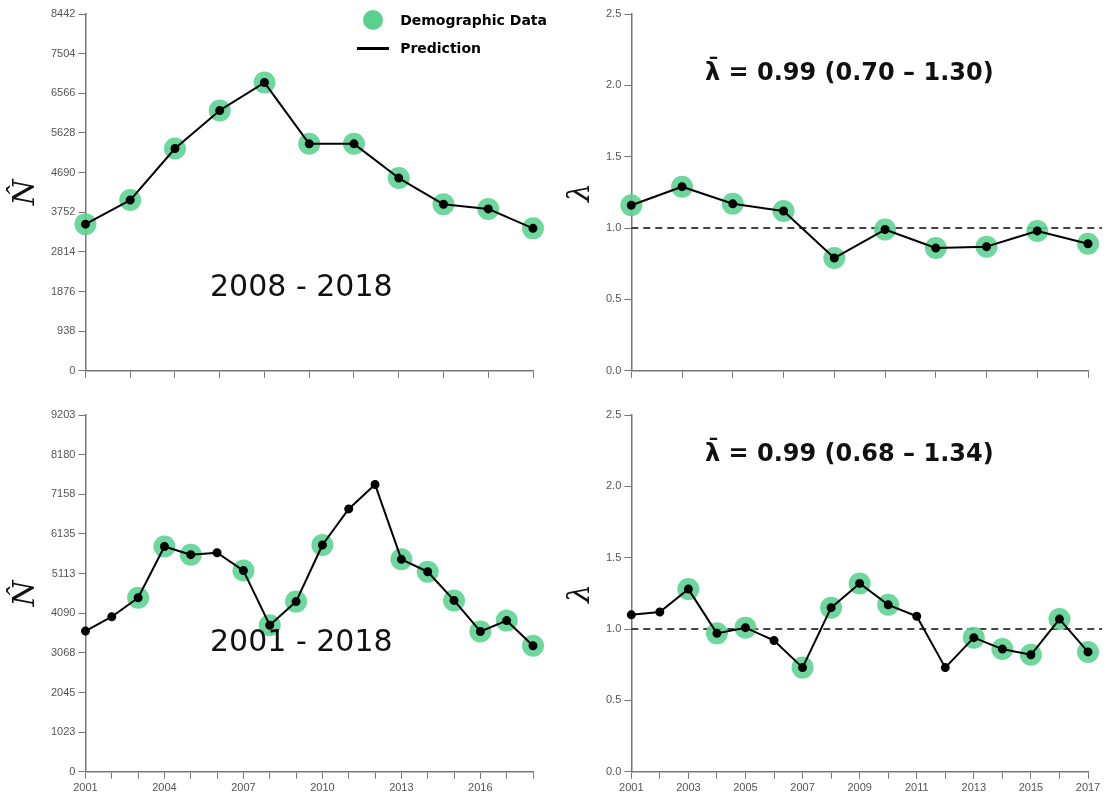 This screenshot has width=1111, height=802. What do you see at coordinates (480, 787) in the screenshot?
I see `x-tick-label: 2016` at bounding box center [480, 787].